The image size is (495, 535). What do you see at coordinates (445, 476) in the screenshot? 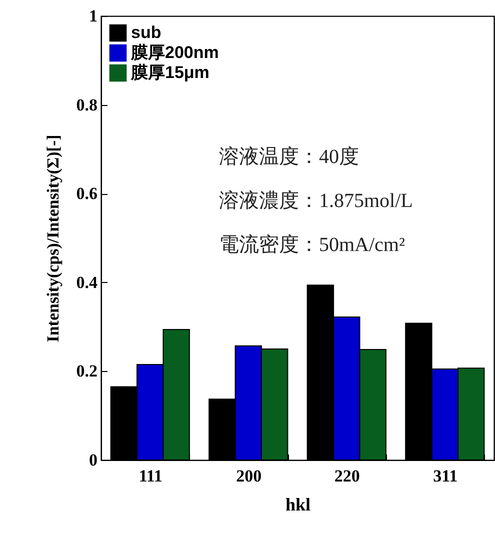
I see `x-tick-label: 311` at bounding box center [445, 476].